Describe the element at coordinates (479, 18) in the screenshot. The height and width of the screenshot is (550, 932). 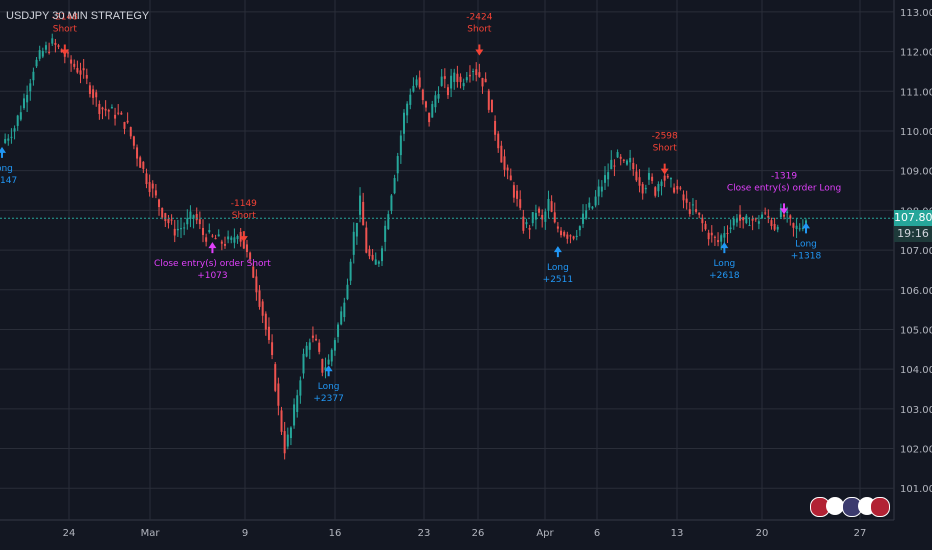
I see `trade-label: -2424` at that location.